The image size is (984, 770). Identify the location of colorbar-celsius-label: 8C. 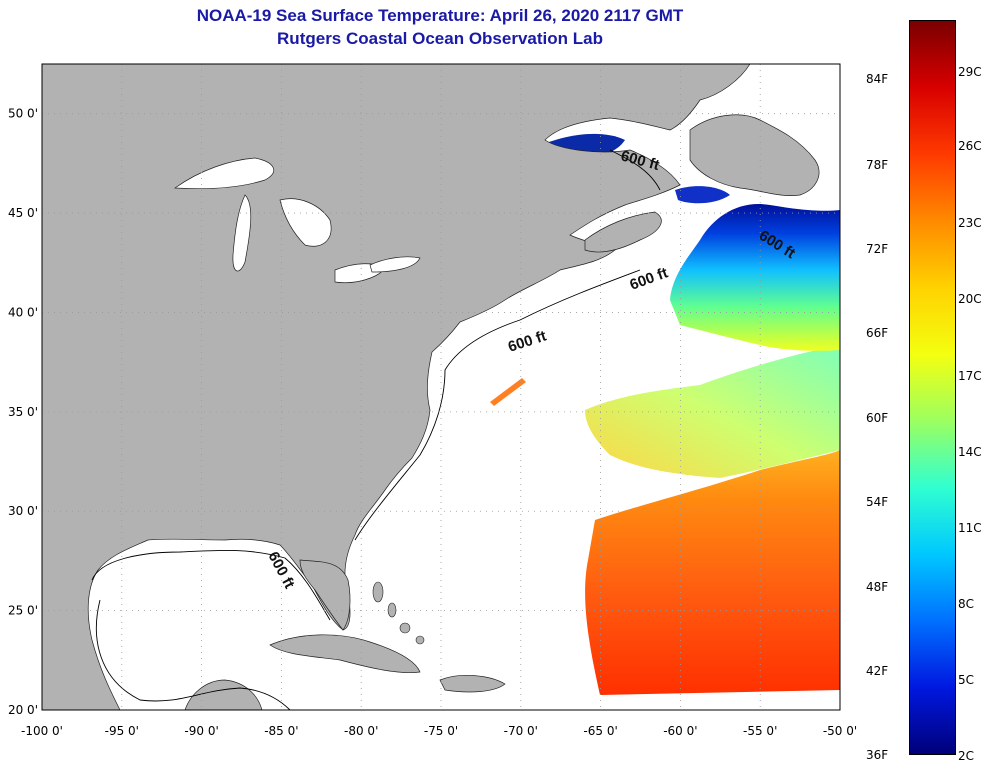
(966, 604).